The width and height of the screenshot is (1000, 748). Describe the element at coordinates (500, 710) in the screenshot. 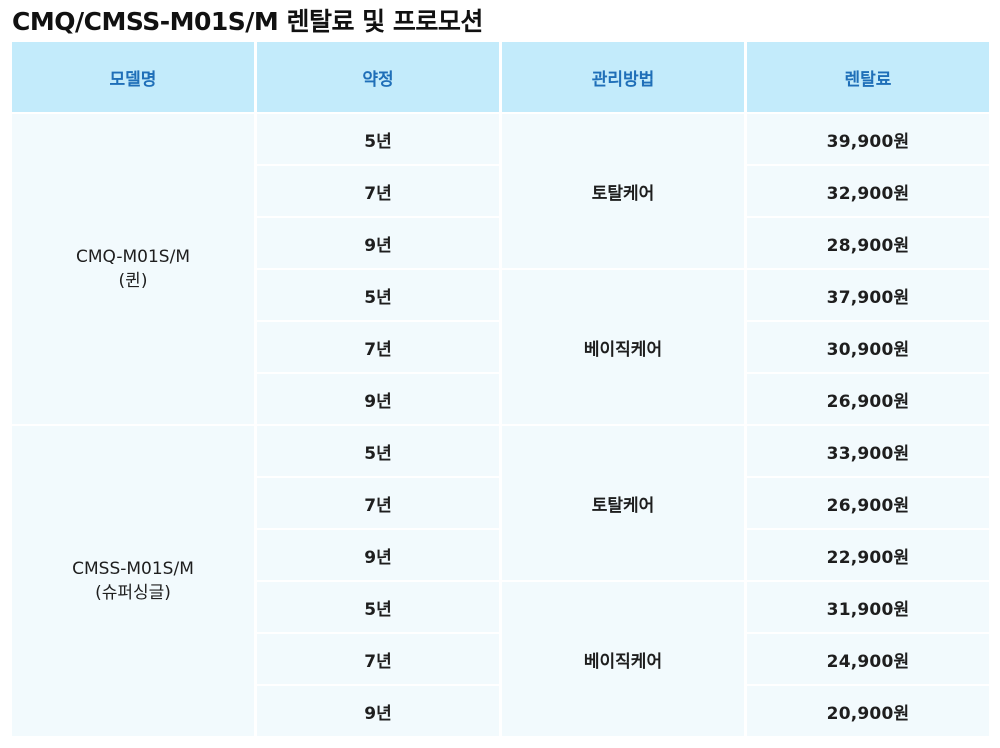

I see `table-row: 9년 20,900원` at that location.